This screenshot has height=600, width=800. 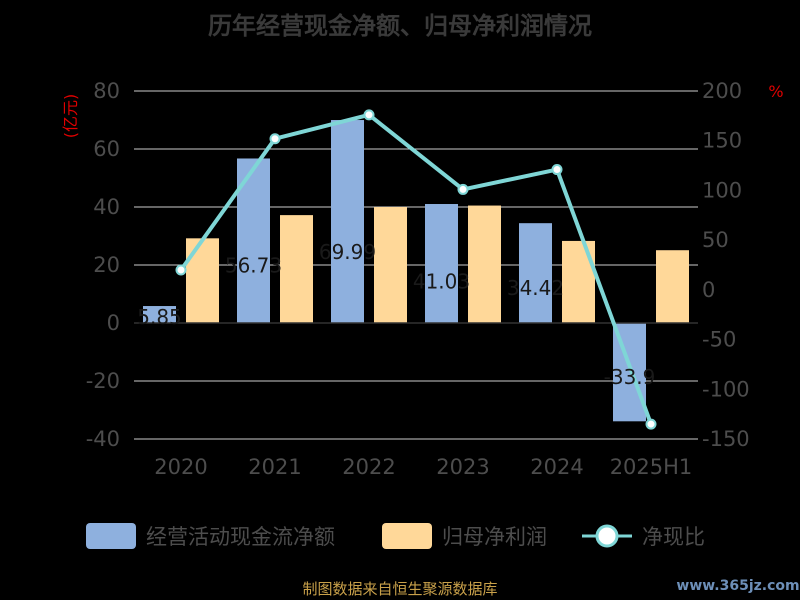 What do you see at coordinates (737, 586) in the screenshot?
I see `watermark: www.365jz.com` at bounding box center [737, 586].